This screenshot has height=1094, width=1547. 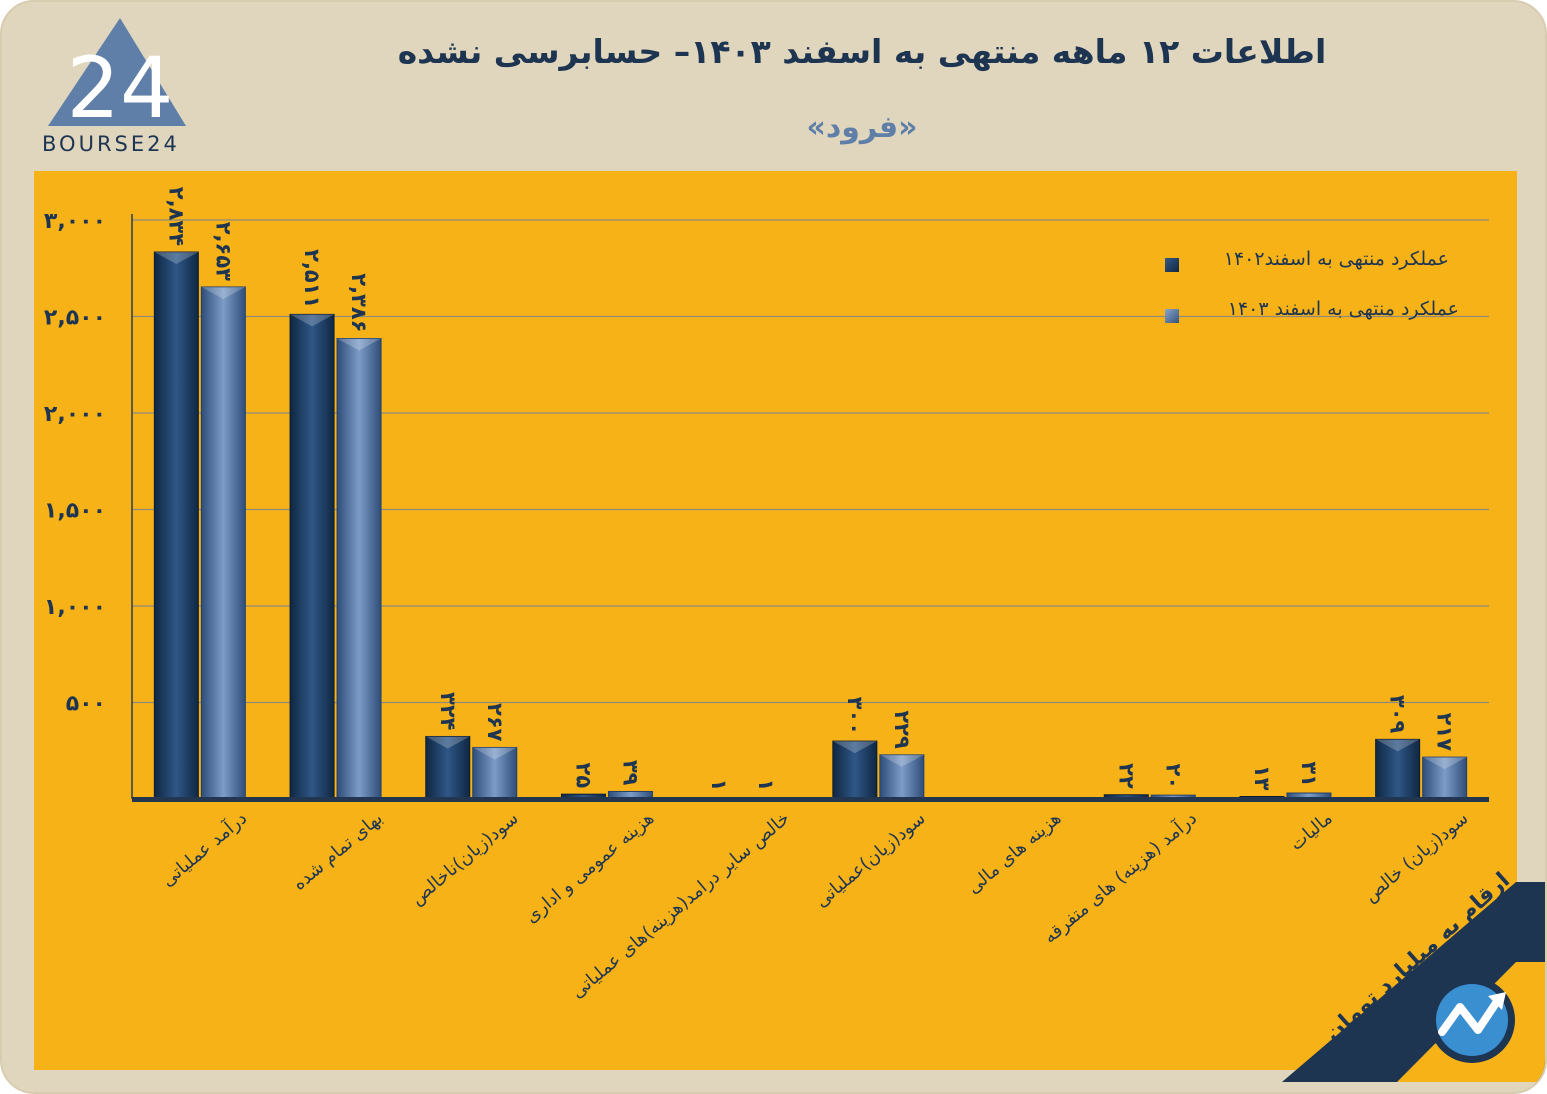 What do you see at coordinates (203, 848) in the screenshot?
I see `category-label: درآمد عملیاتی` at bounding box center [203, 848].